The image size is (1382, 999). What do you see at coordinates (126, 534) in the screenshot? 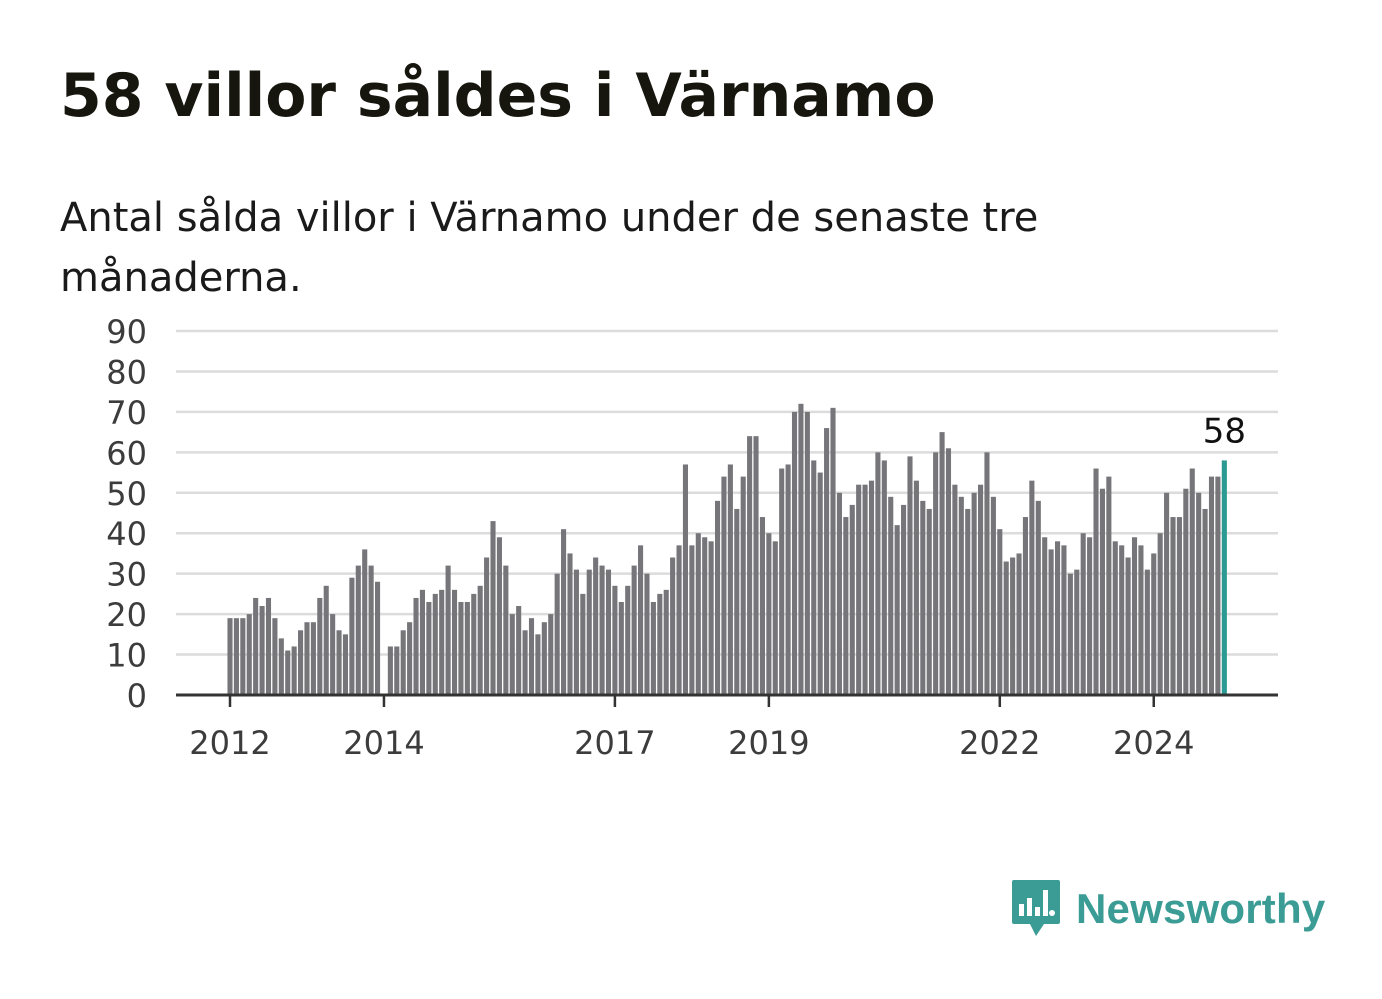
I see `y-tick-label: 40` at bounding box center [126, 534].